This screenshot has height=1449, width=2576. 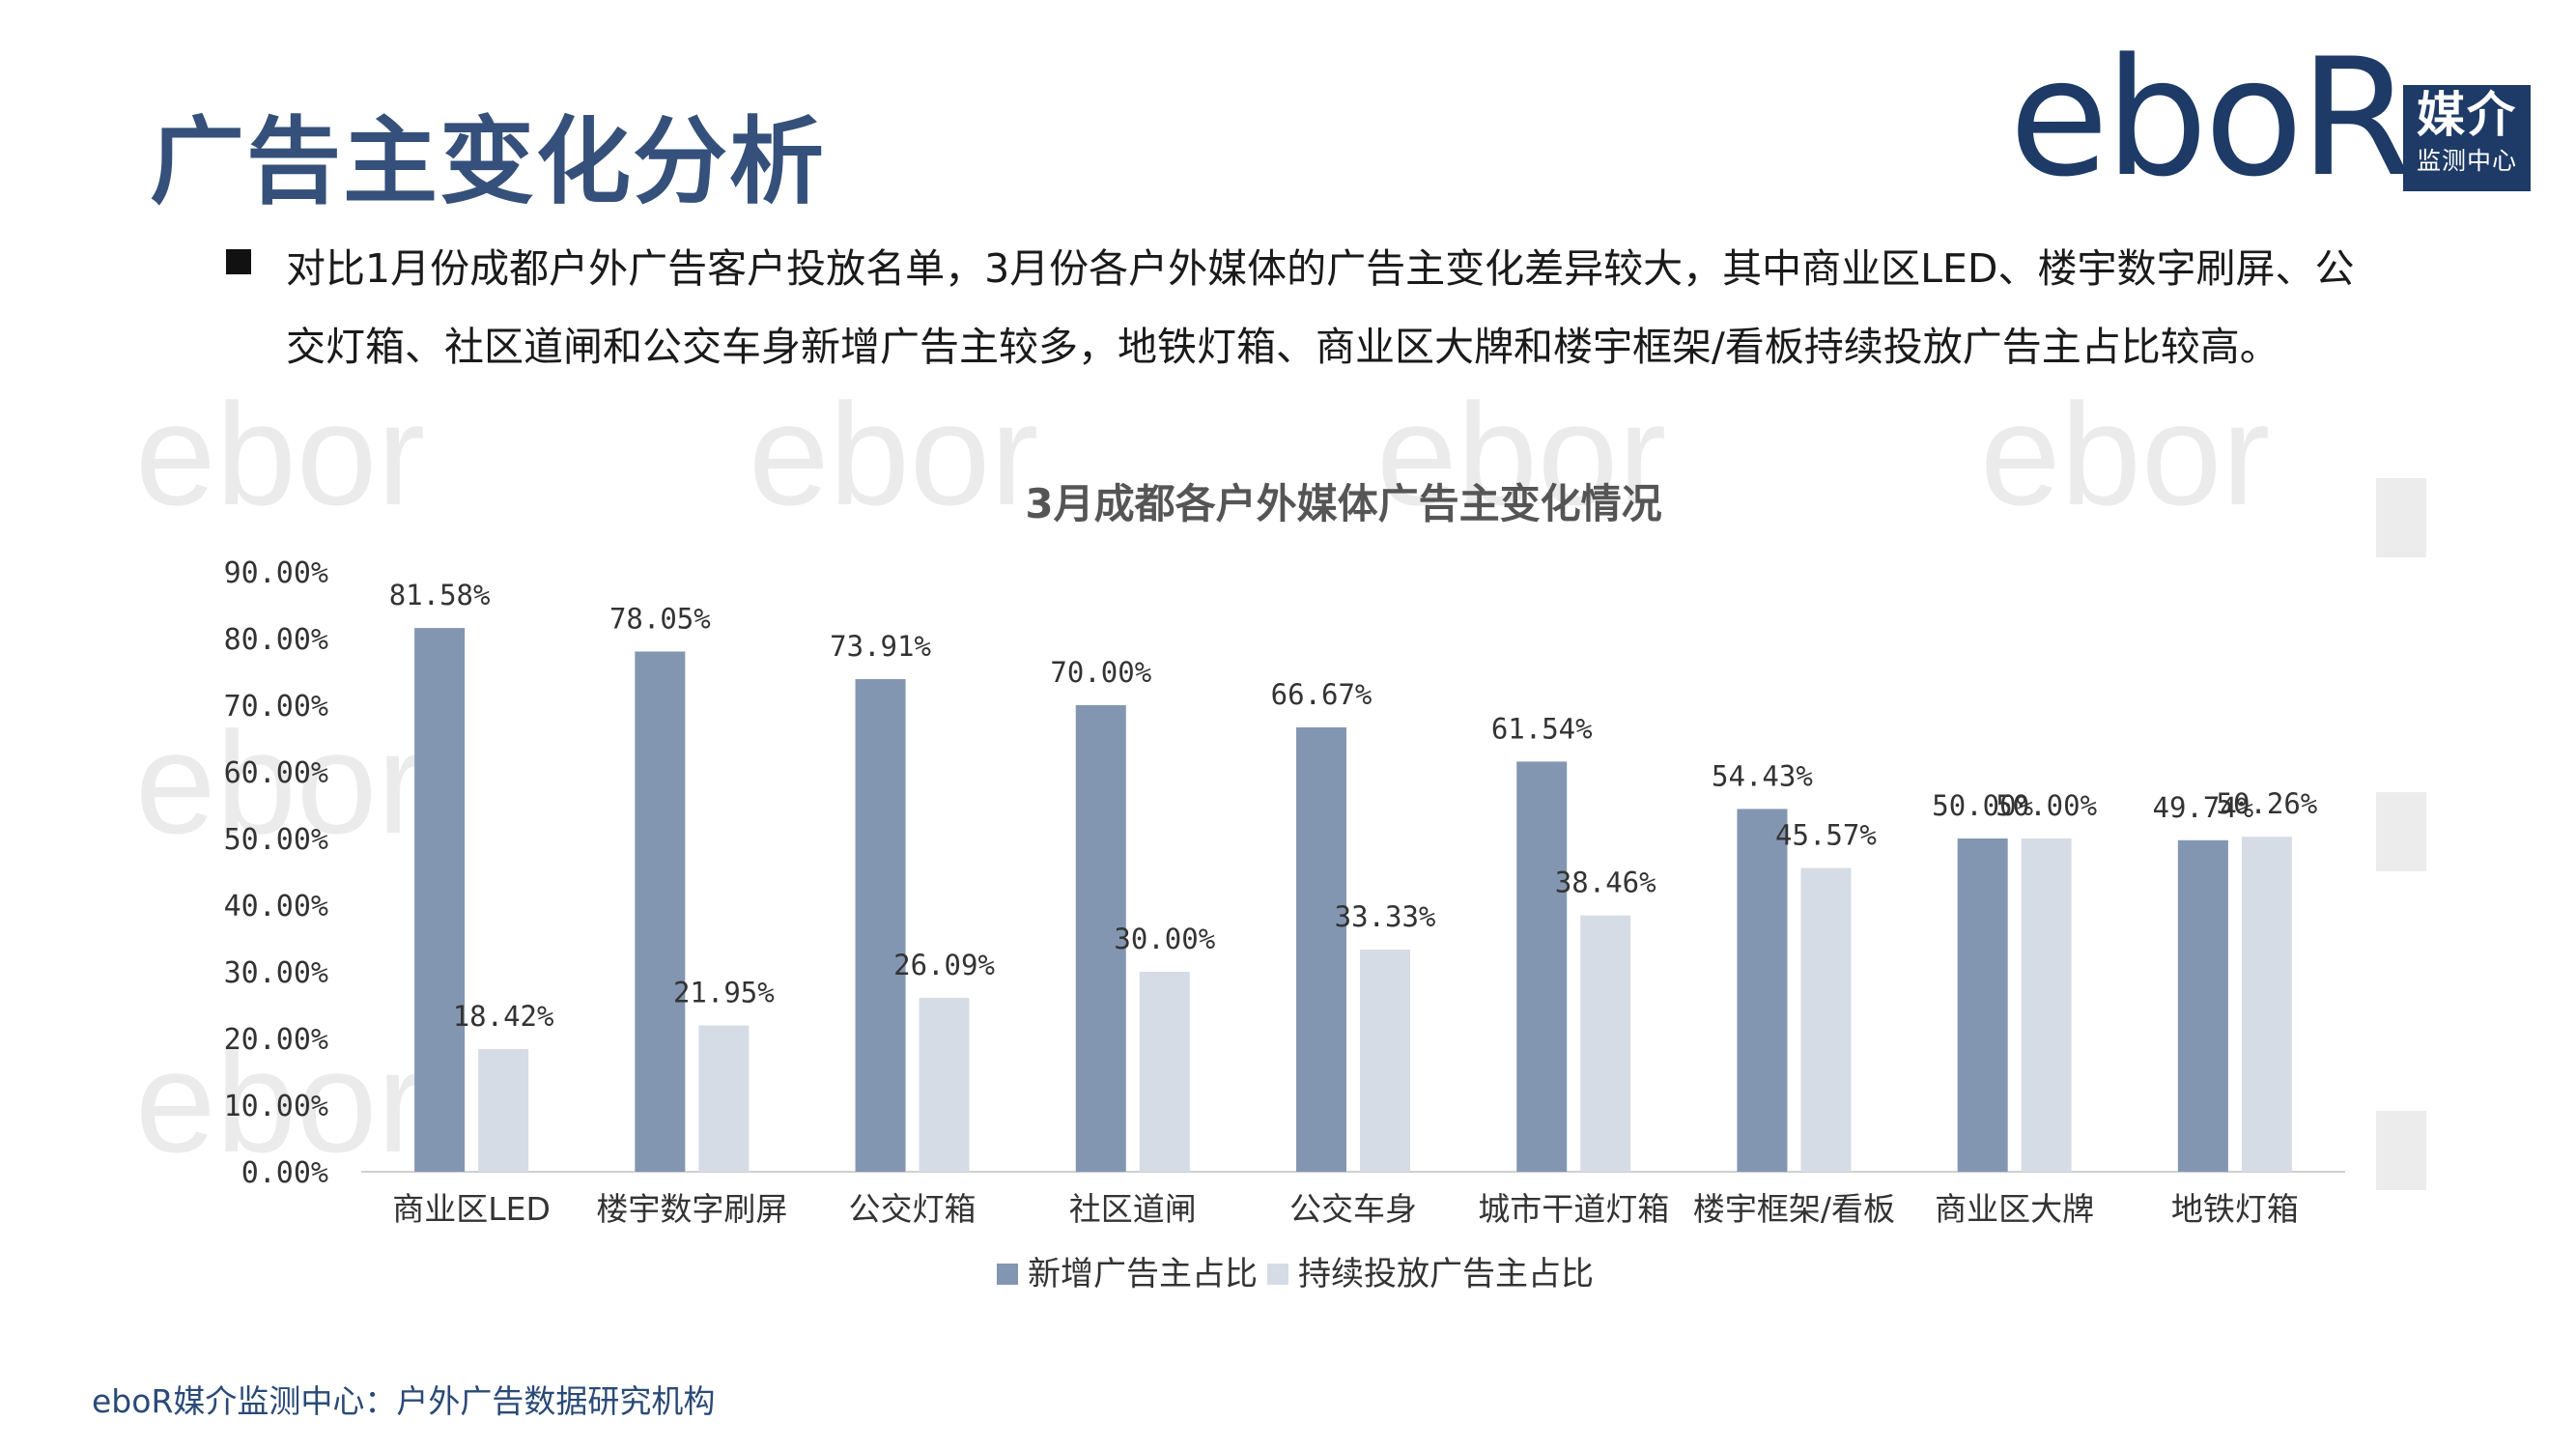 I want to click on x-tick-label: 地铁灯箱, so click(x=2235, y=1209).